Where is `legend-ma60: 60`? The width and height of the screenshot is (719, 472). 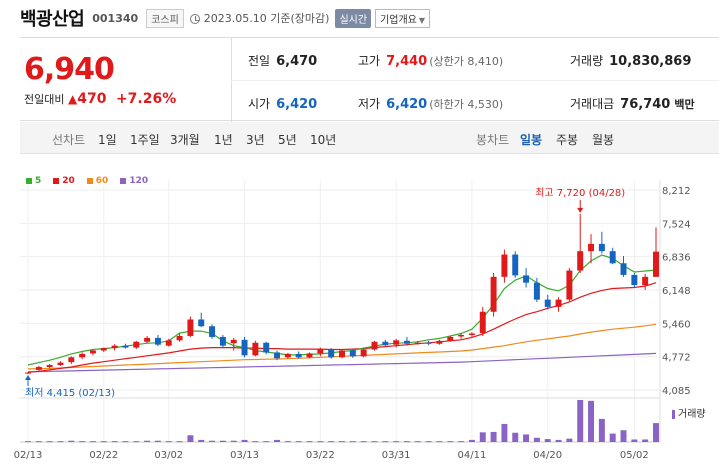
legend-ma60: 60 is located at coordinates (97, 181).